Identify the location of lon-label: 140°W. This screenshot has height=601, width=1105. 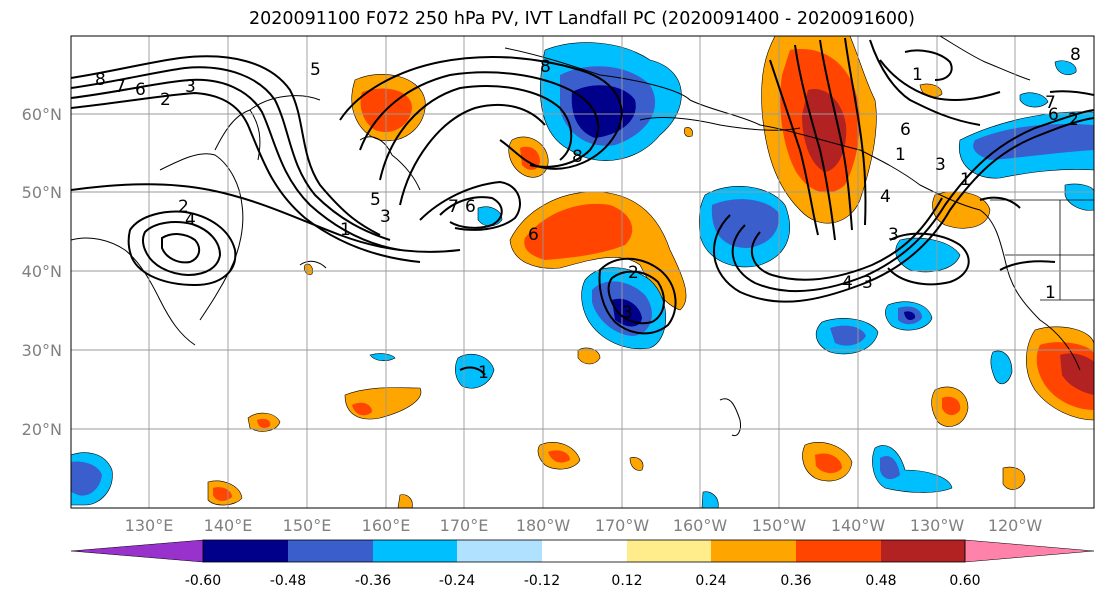
(858, 525).